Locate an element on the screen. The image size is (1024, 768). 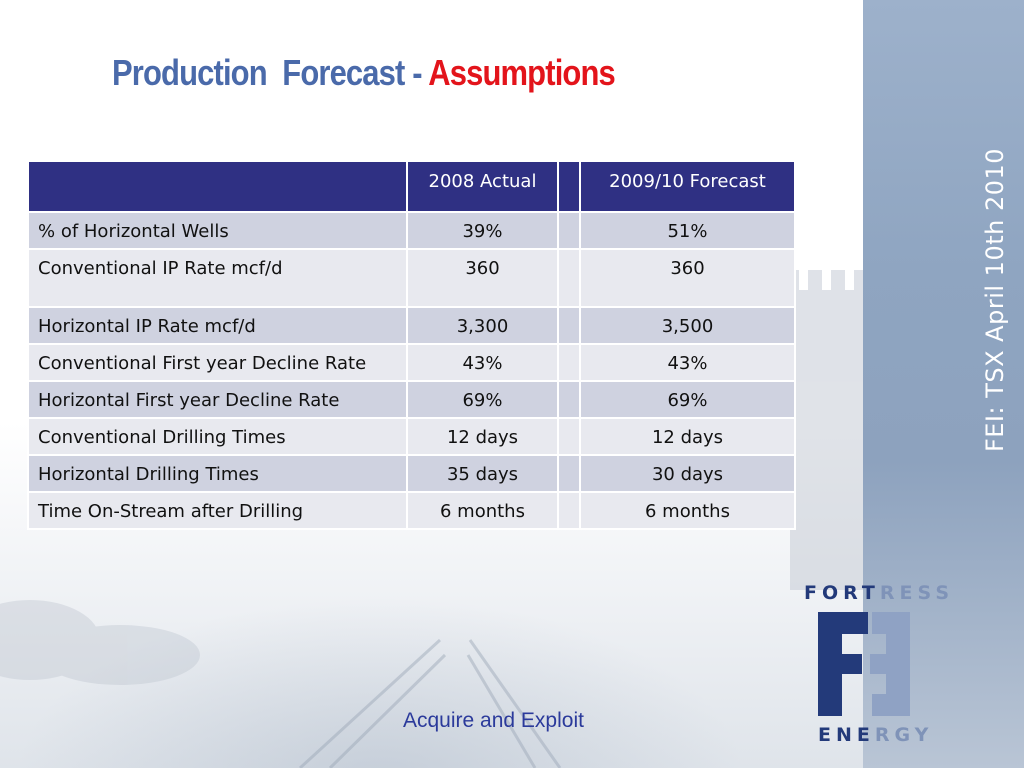
row-forecast: 43% is located at coordinates (687, 362).